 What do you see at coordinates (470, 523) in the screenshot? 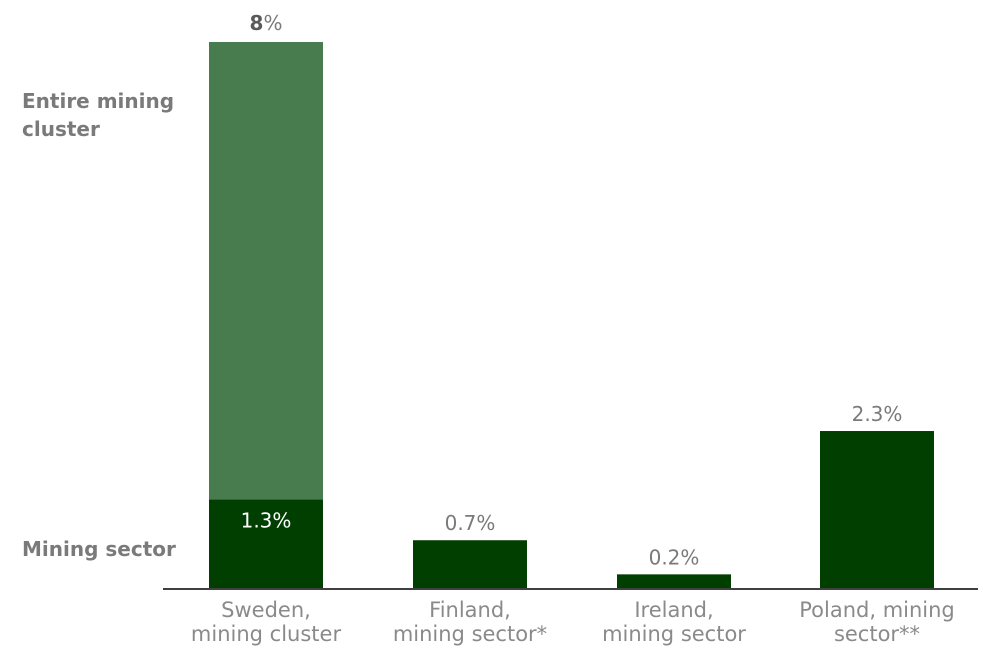
I see `data-label-1: 0.7%` at bounding box center [470, 523].